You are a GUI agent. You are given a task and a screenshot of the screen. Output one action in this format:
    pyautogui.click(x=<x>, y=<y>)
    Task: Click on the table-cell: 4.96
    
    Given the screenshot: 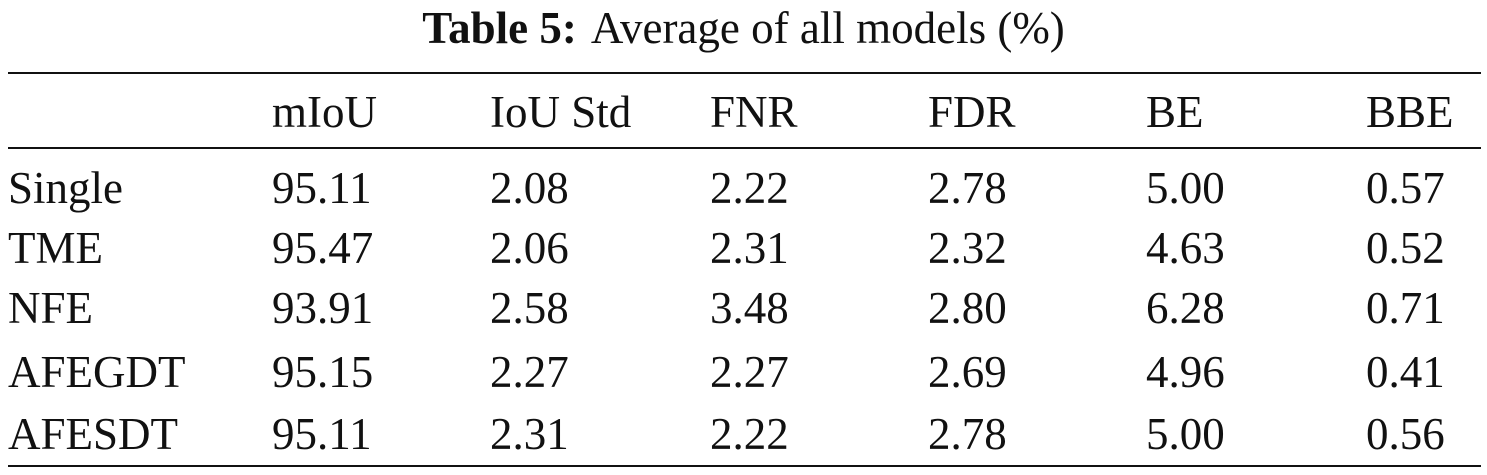 What is the action you would take?
    pyautogui.click(x=1185, y=372)
    